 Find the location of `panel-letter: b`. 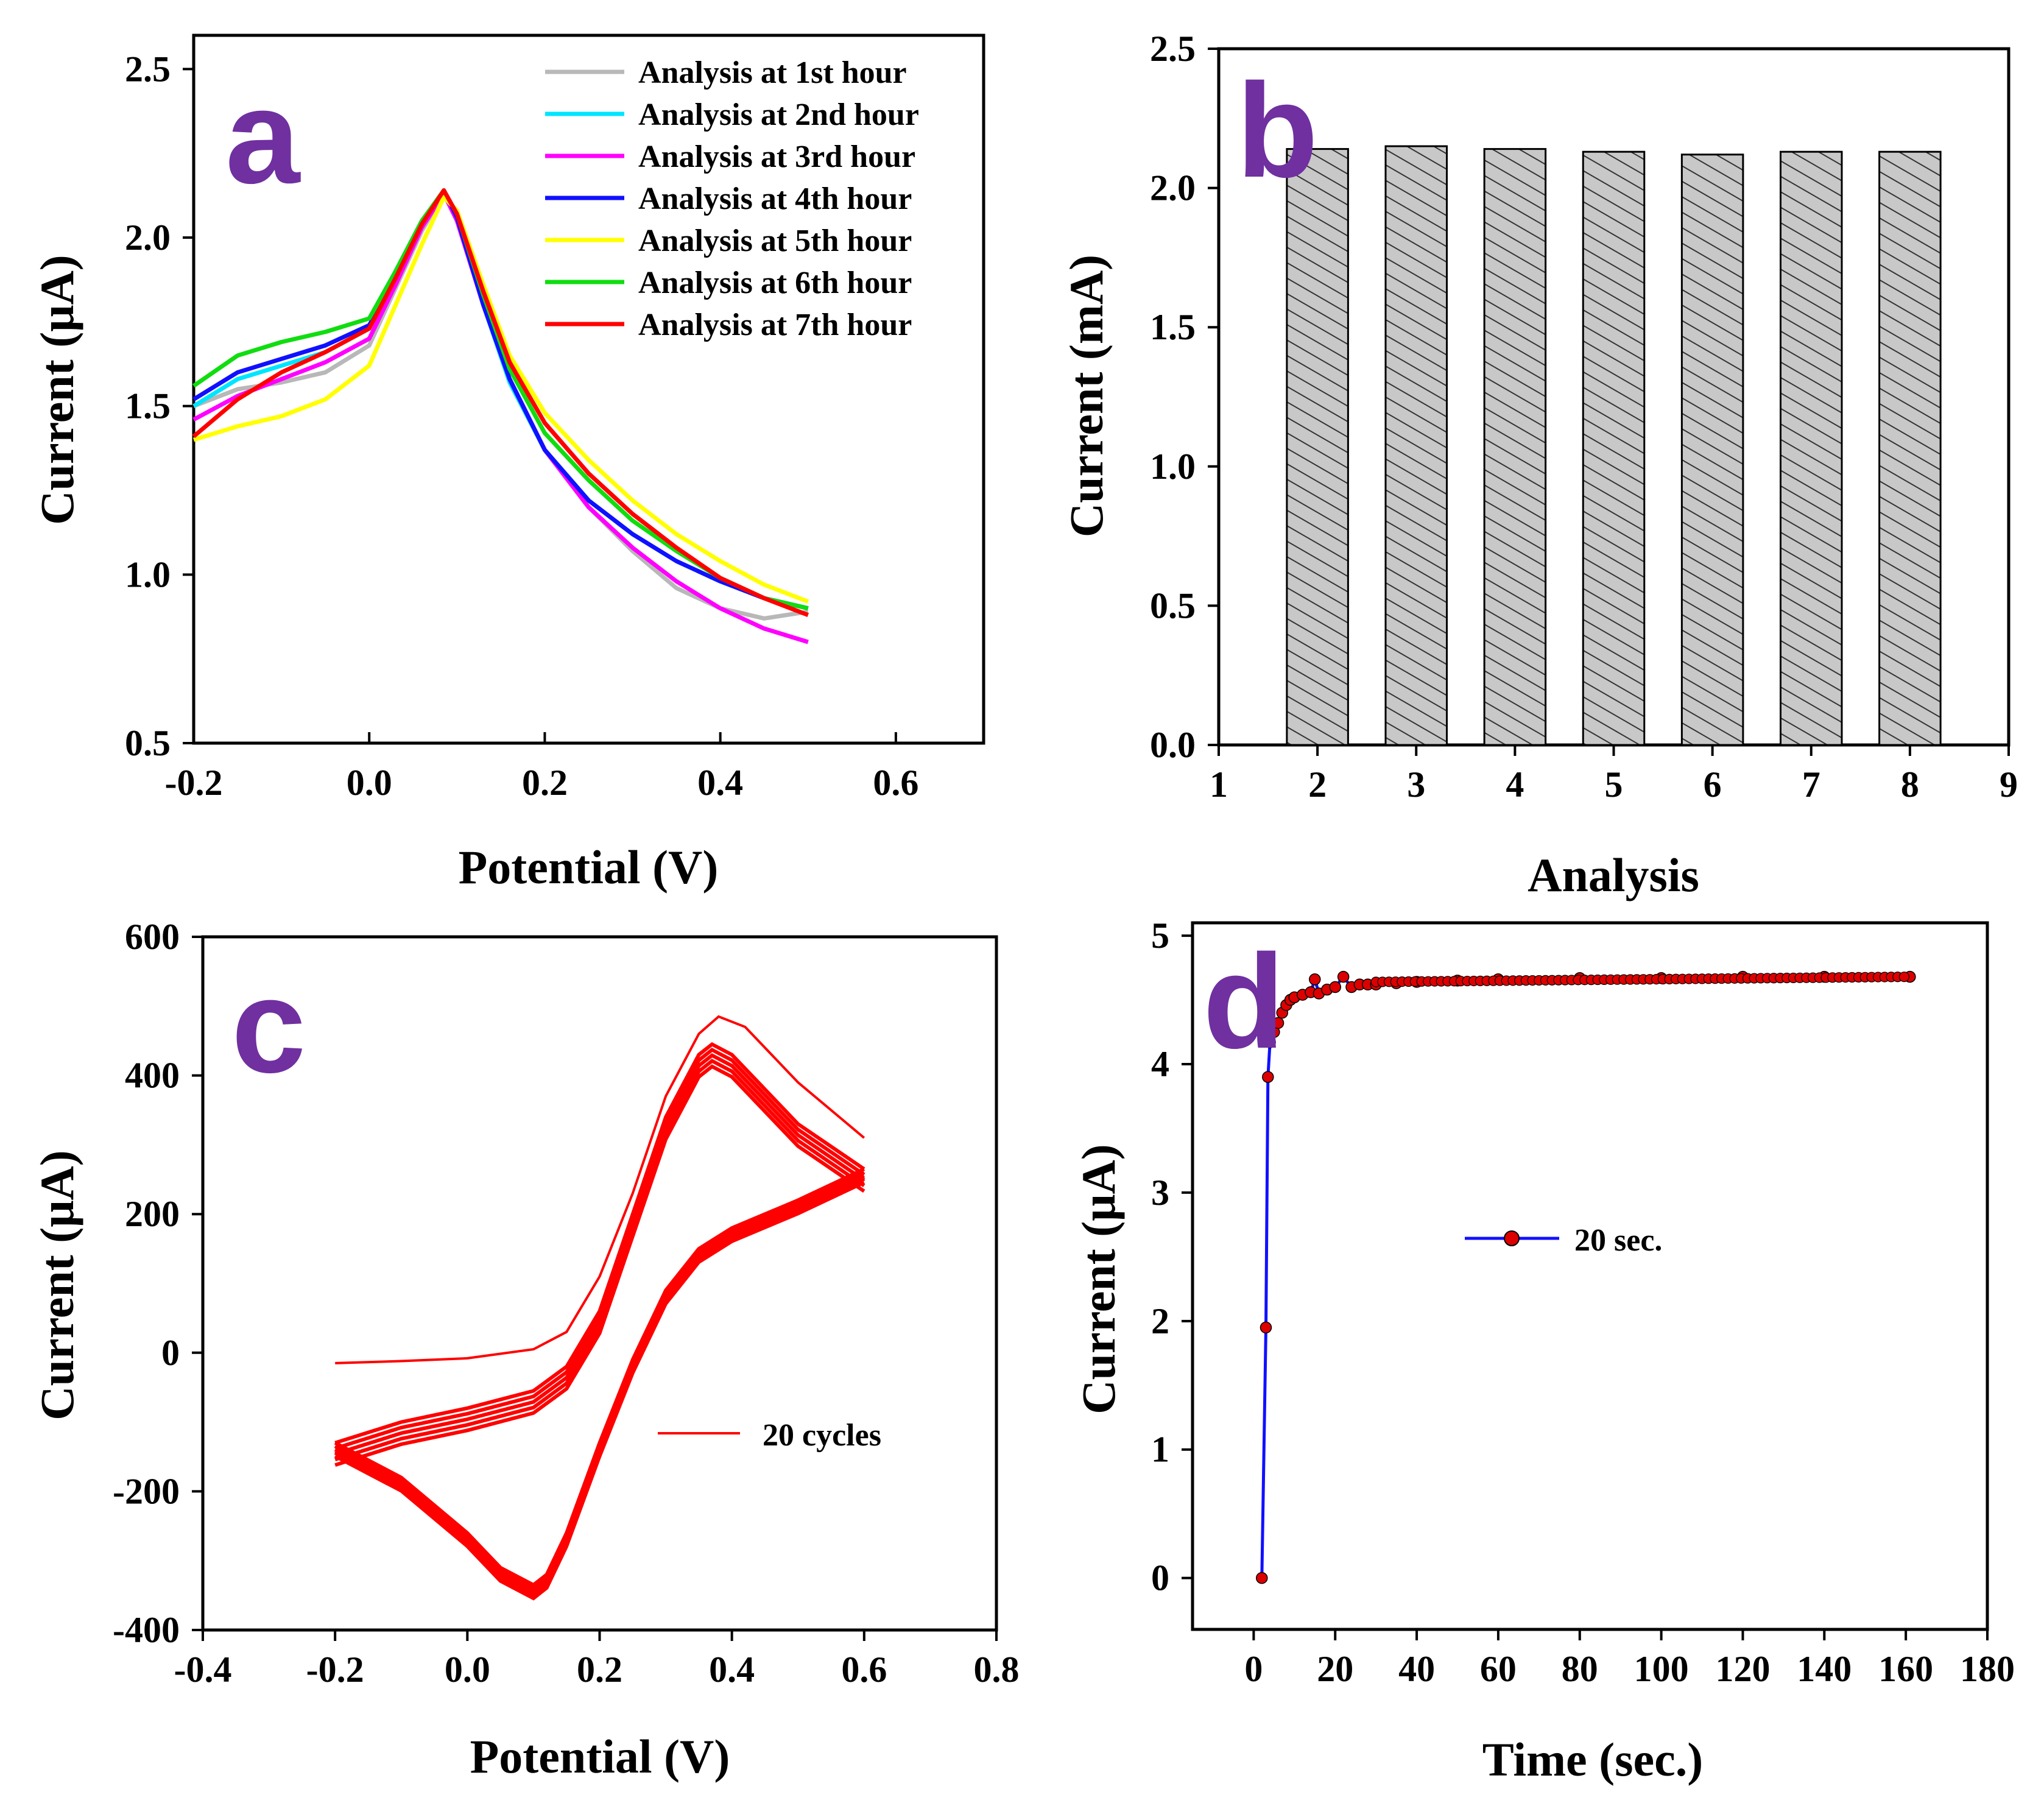

panel-letter: b is located at coordinates (1277, 130).